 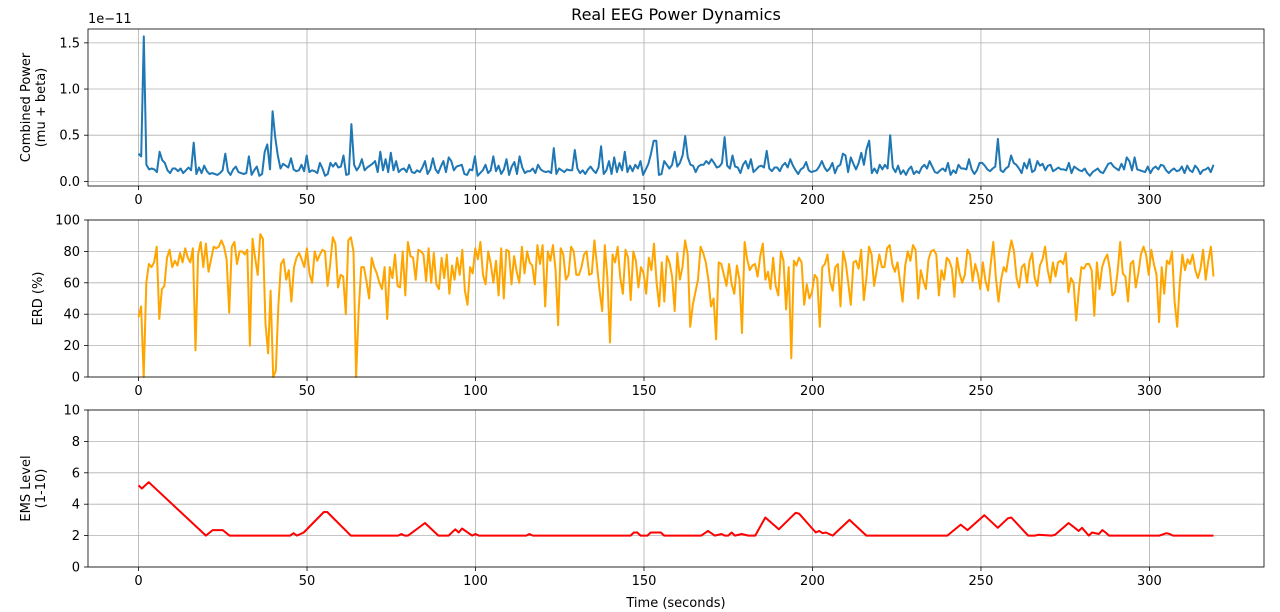 What do you see at coordinates (1149, 581) in the screenshot?
I see `ems-xtick-label-300: 300` at bounding box center [1149, 581].